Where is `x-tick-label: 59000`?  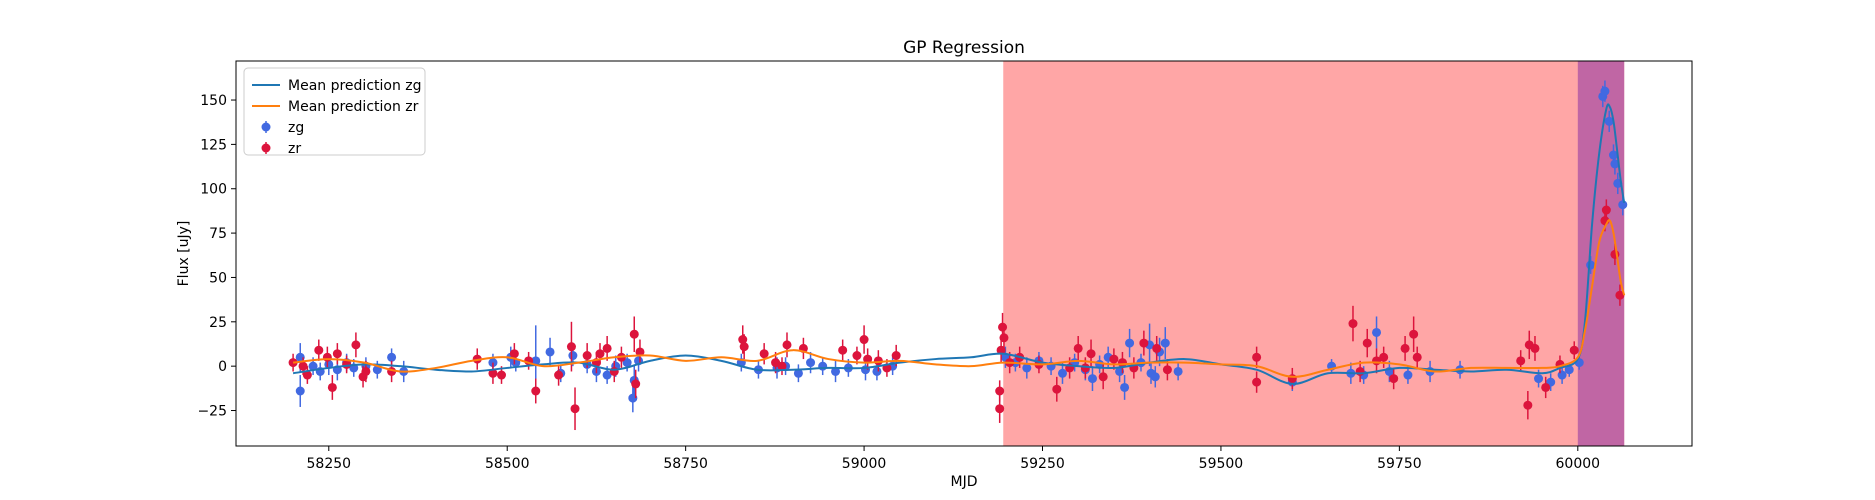 x-tick-label: 59000 is located at coordinates (864, 464).